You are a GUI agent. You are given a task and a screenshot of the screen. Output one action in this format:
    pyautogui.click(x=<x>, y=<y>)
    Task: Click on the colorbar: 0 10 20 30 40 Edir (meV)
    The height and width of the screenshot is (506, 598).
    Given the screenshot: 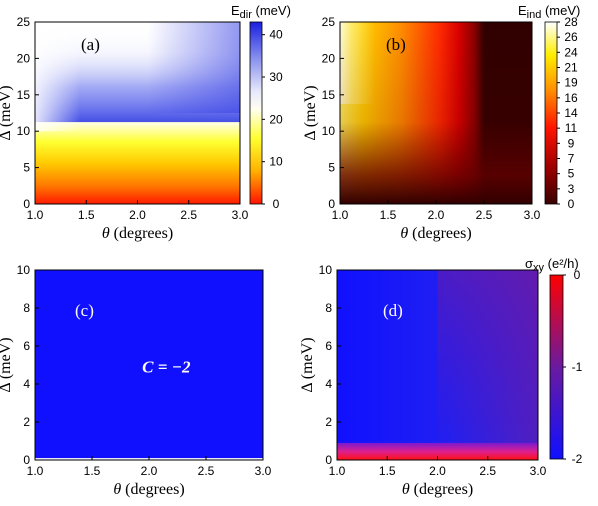 What is the action you would take?
    pyautogui.click(x=261, y=107)
    